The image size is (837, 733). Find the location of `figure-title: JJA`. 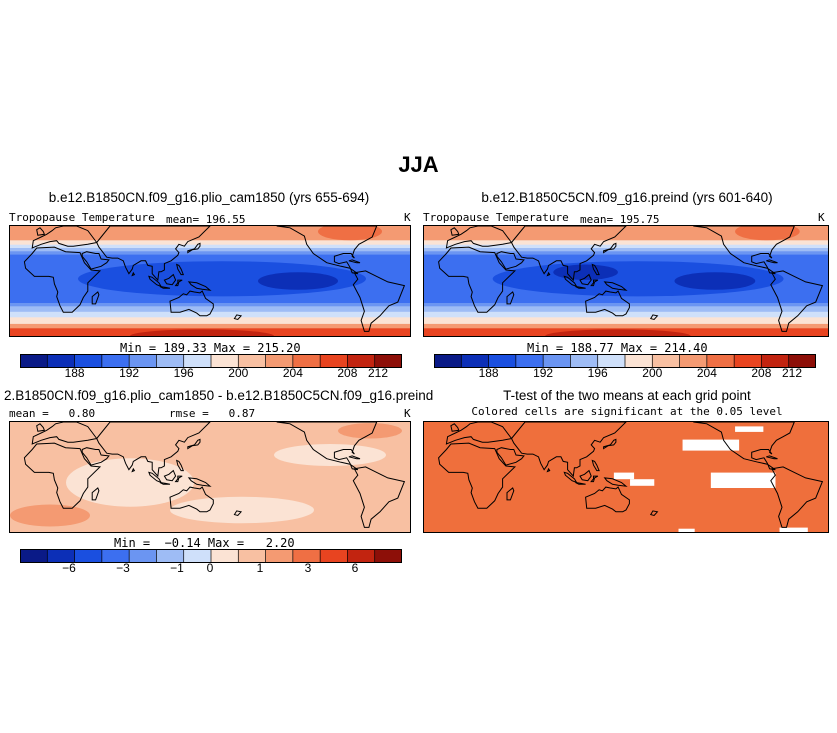

figure-title: JJA is located at coordinates (418, 164).